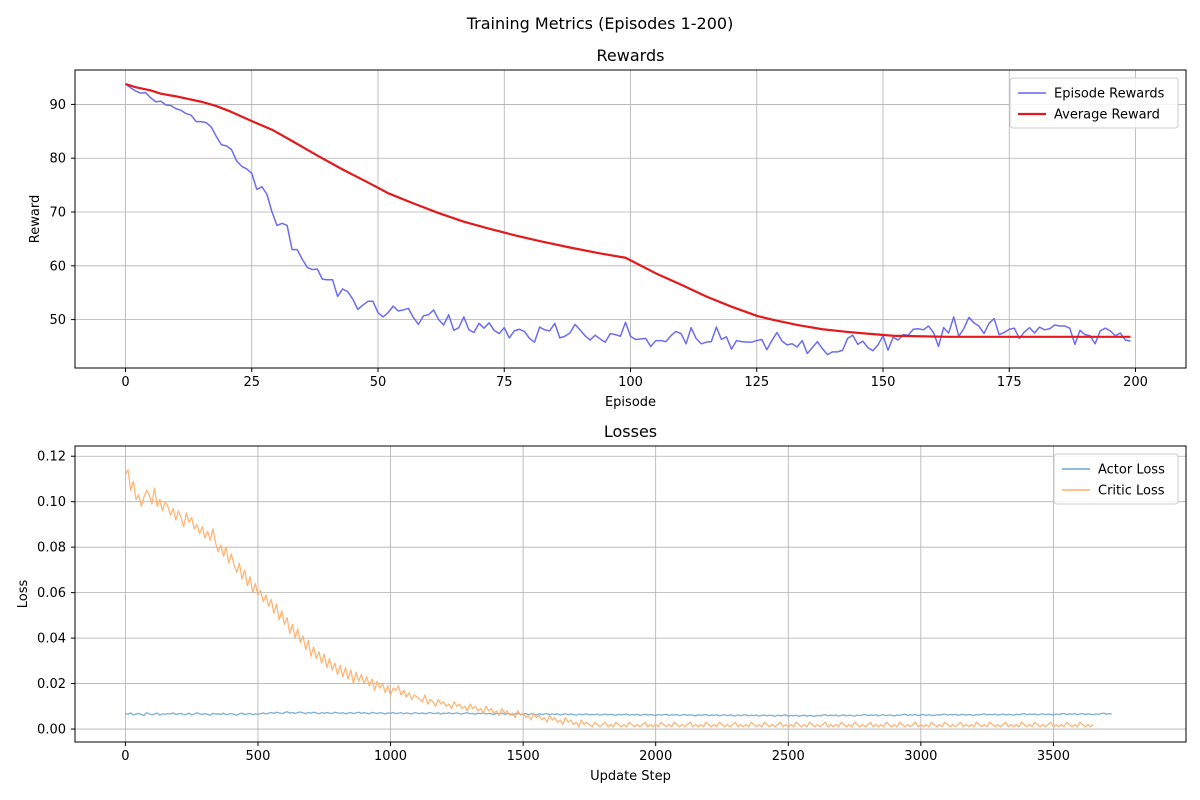  What do you see at coordinates (1131, 470) in the screenshot?
I see `legend-label: Actor Loss` at bounding box center [1131, 470].